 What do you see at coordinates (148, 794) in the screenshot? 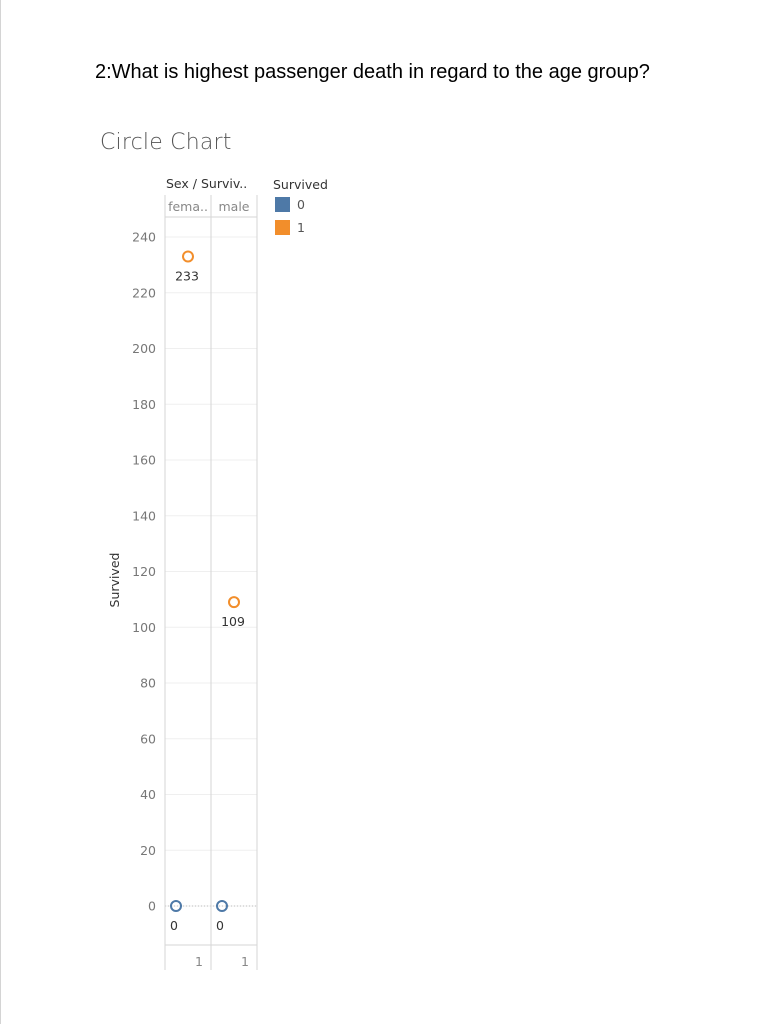
I see `y-tick-label: 40` at bounding box center [148, 794].